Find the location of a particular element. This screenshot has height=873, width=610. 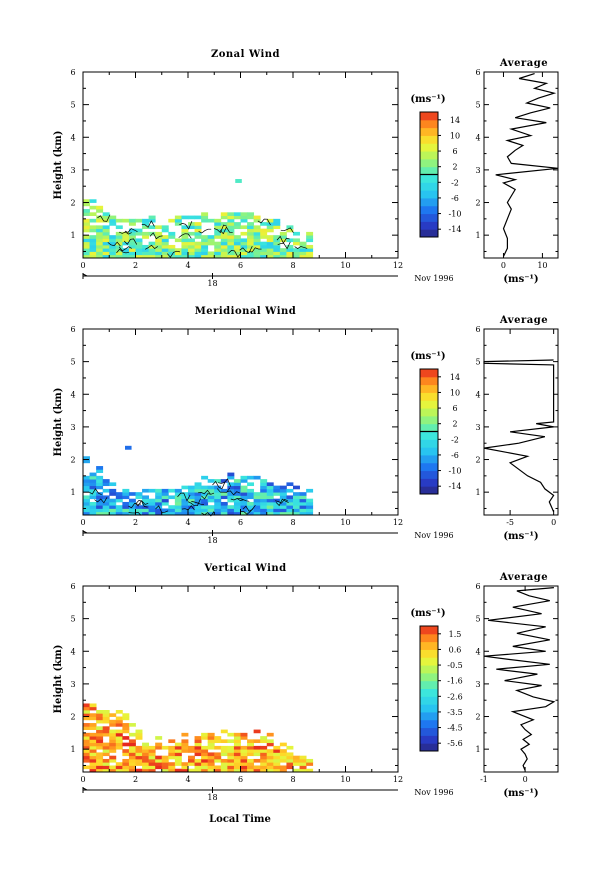

x-tick-label: 2 is located at coordinates (135, 779).